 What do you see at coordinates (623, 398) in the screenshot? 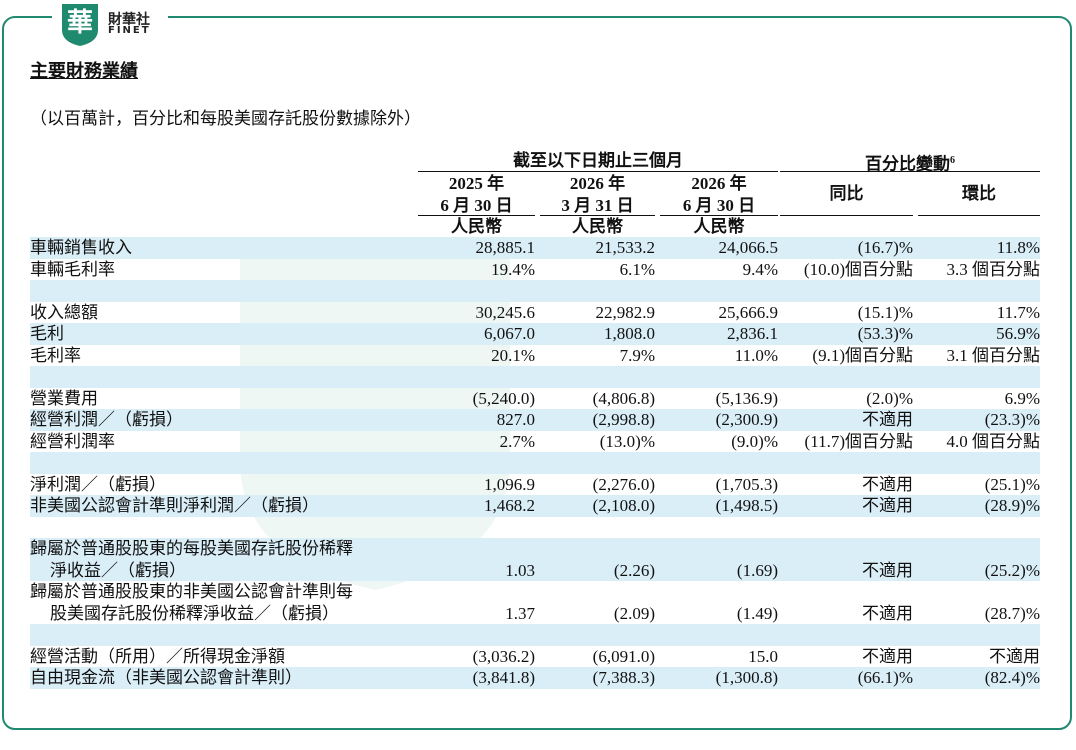
I see `cell: (4,806.8)` at bounding box center [623, 398].